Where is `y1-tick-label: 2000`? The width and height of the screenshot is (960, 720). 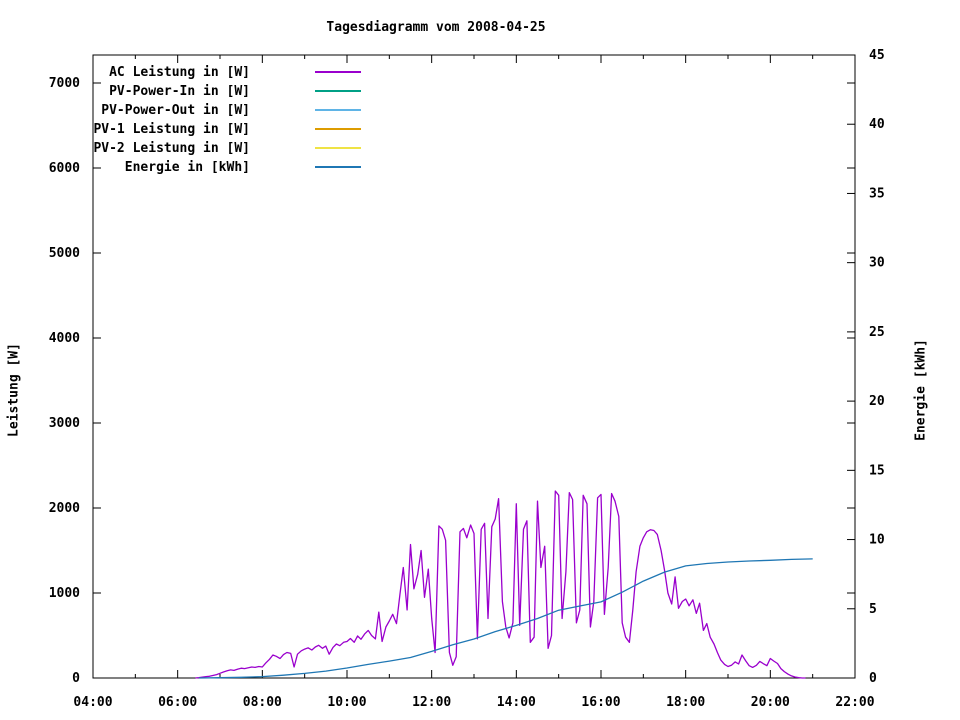 y1-tick-label: 2000 is located at coordinates (64, 508).